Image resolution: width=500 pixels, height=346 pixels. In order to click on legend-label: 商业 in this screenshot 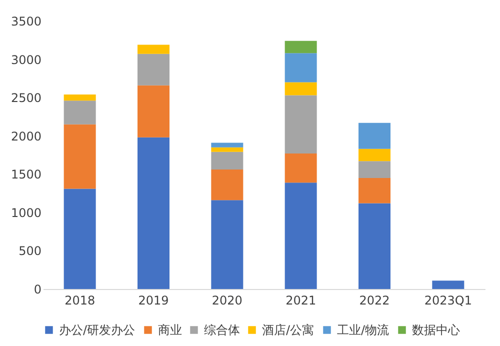, I will do `click(170, 330)`.